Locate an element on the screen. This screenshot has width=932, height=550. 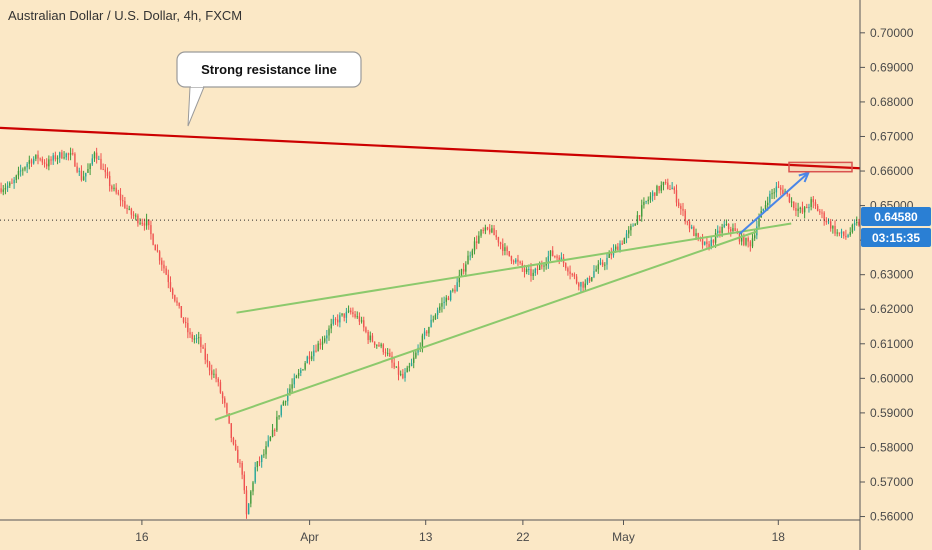
current-price-tag is located at coordinates (896, 216).